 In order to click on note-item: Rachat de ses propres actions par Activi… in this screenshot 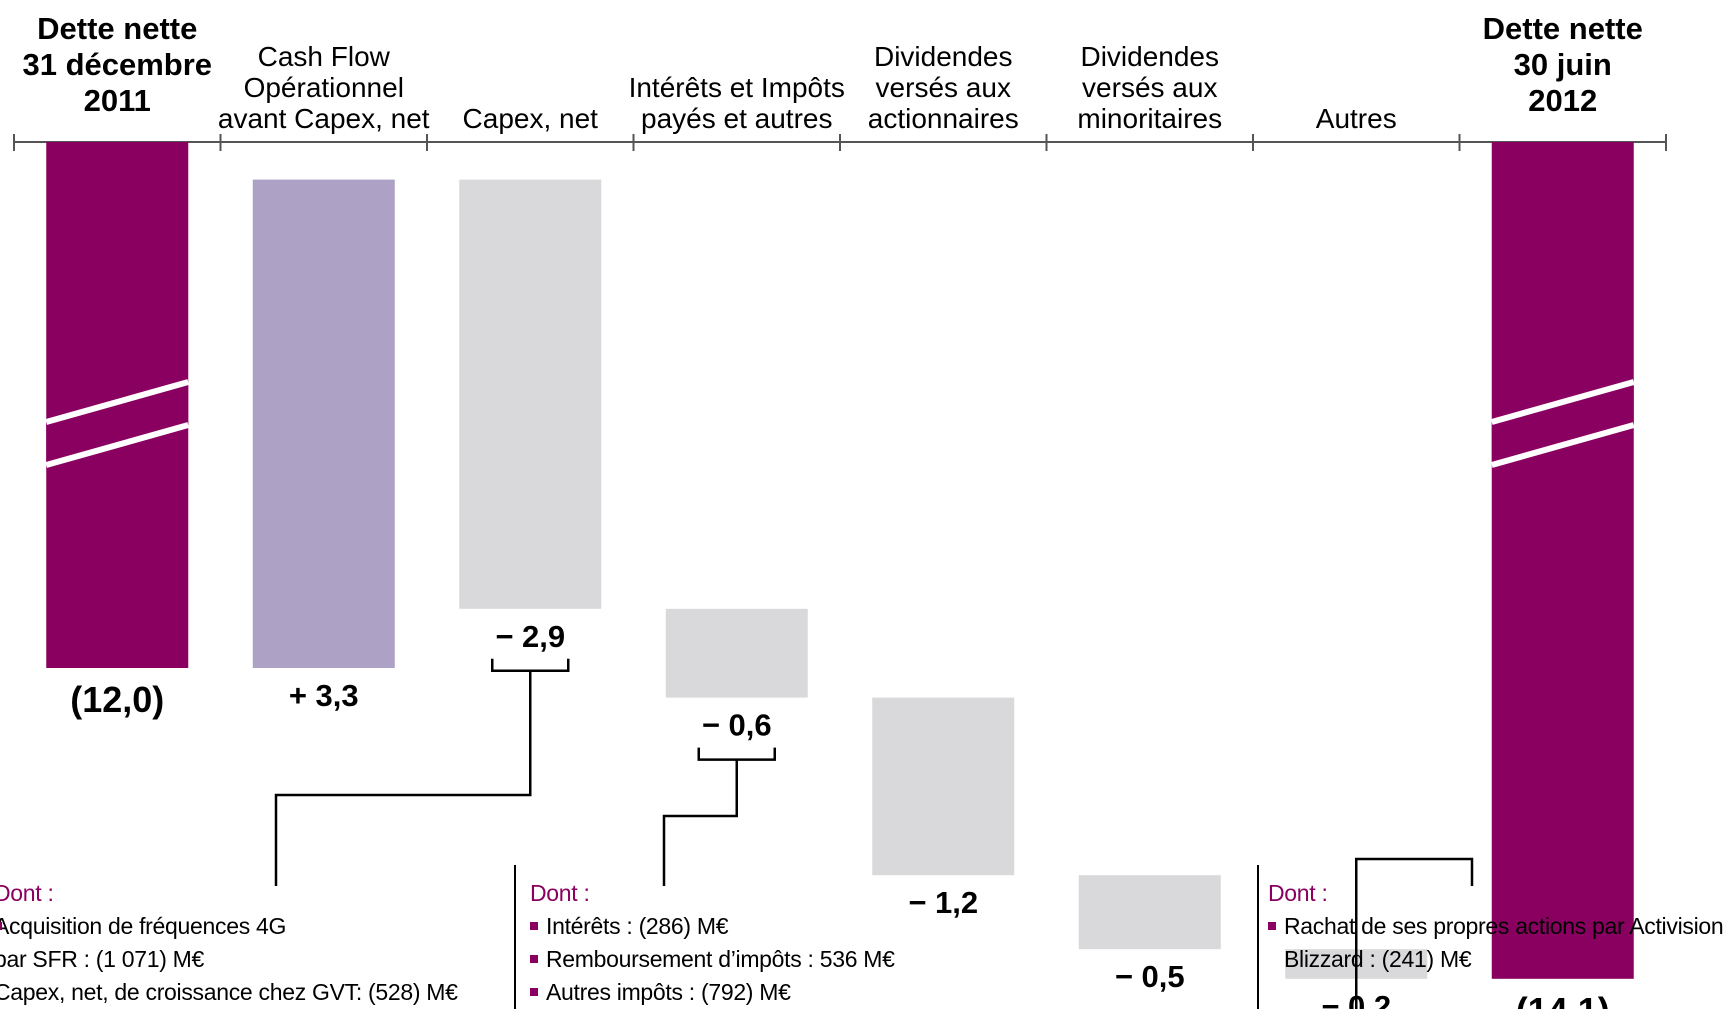, I will do `click(1501, 943)`.